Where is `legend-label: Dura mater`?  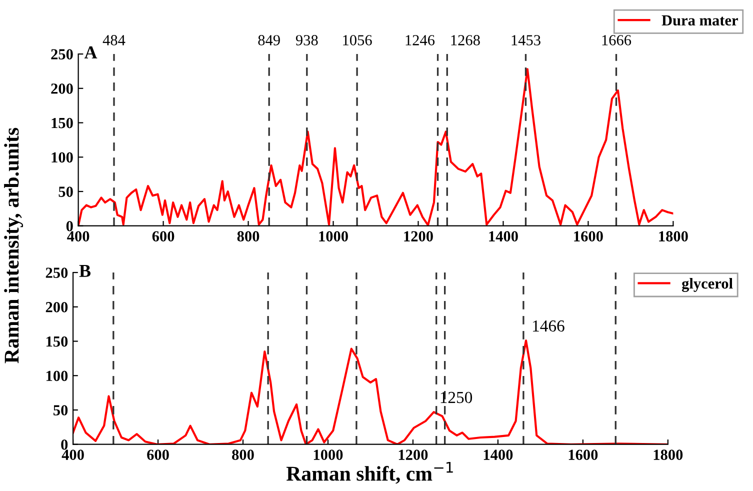
legend-label: Dura mater is located at coordinates (700, 20).